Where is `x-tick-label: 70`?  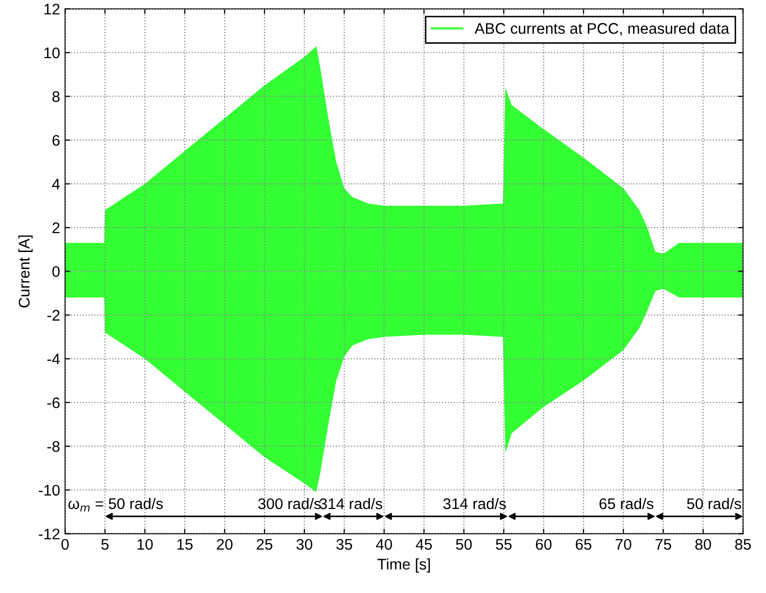 x-tick-label: 70 is located at coordinates (624, 544).